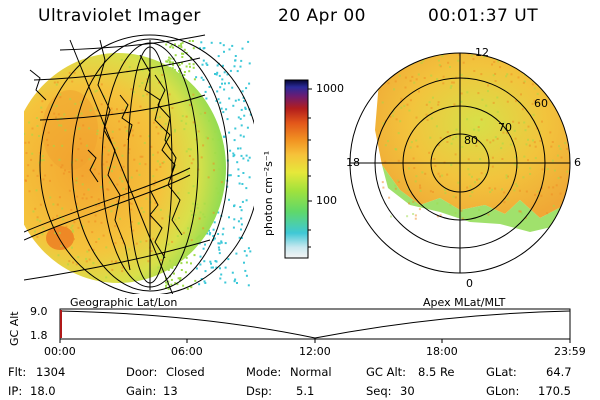 The width and height of the screenshot is (600, 400). Describe the element at coordinates (315, 325) in the screenshot. I see `altitude-plot` at that location.